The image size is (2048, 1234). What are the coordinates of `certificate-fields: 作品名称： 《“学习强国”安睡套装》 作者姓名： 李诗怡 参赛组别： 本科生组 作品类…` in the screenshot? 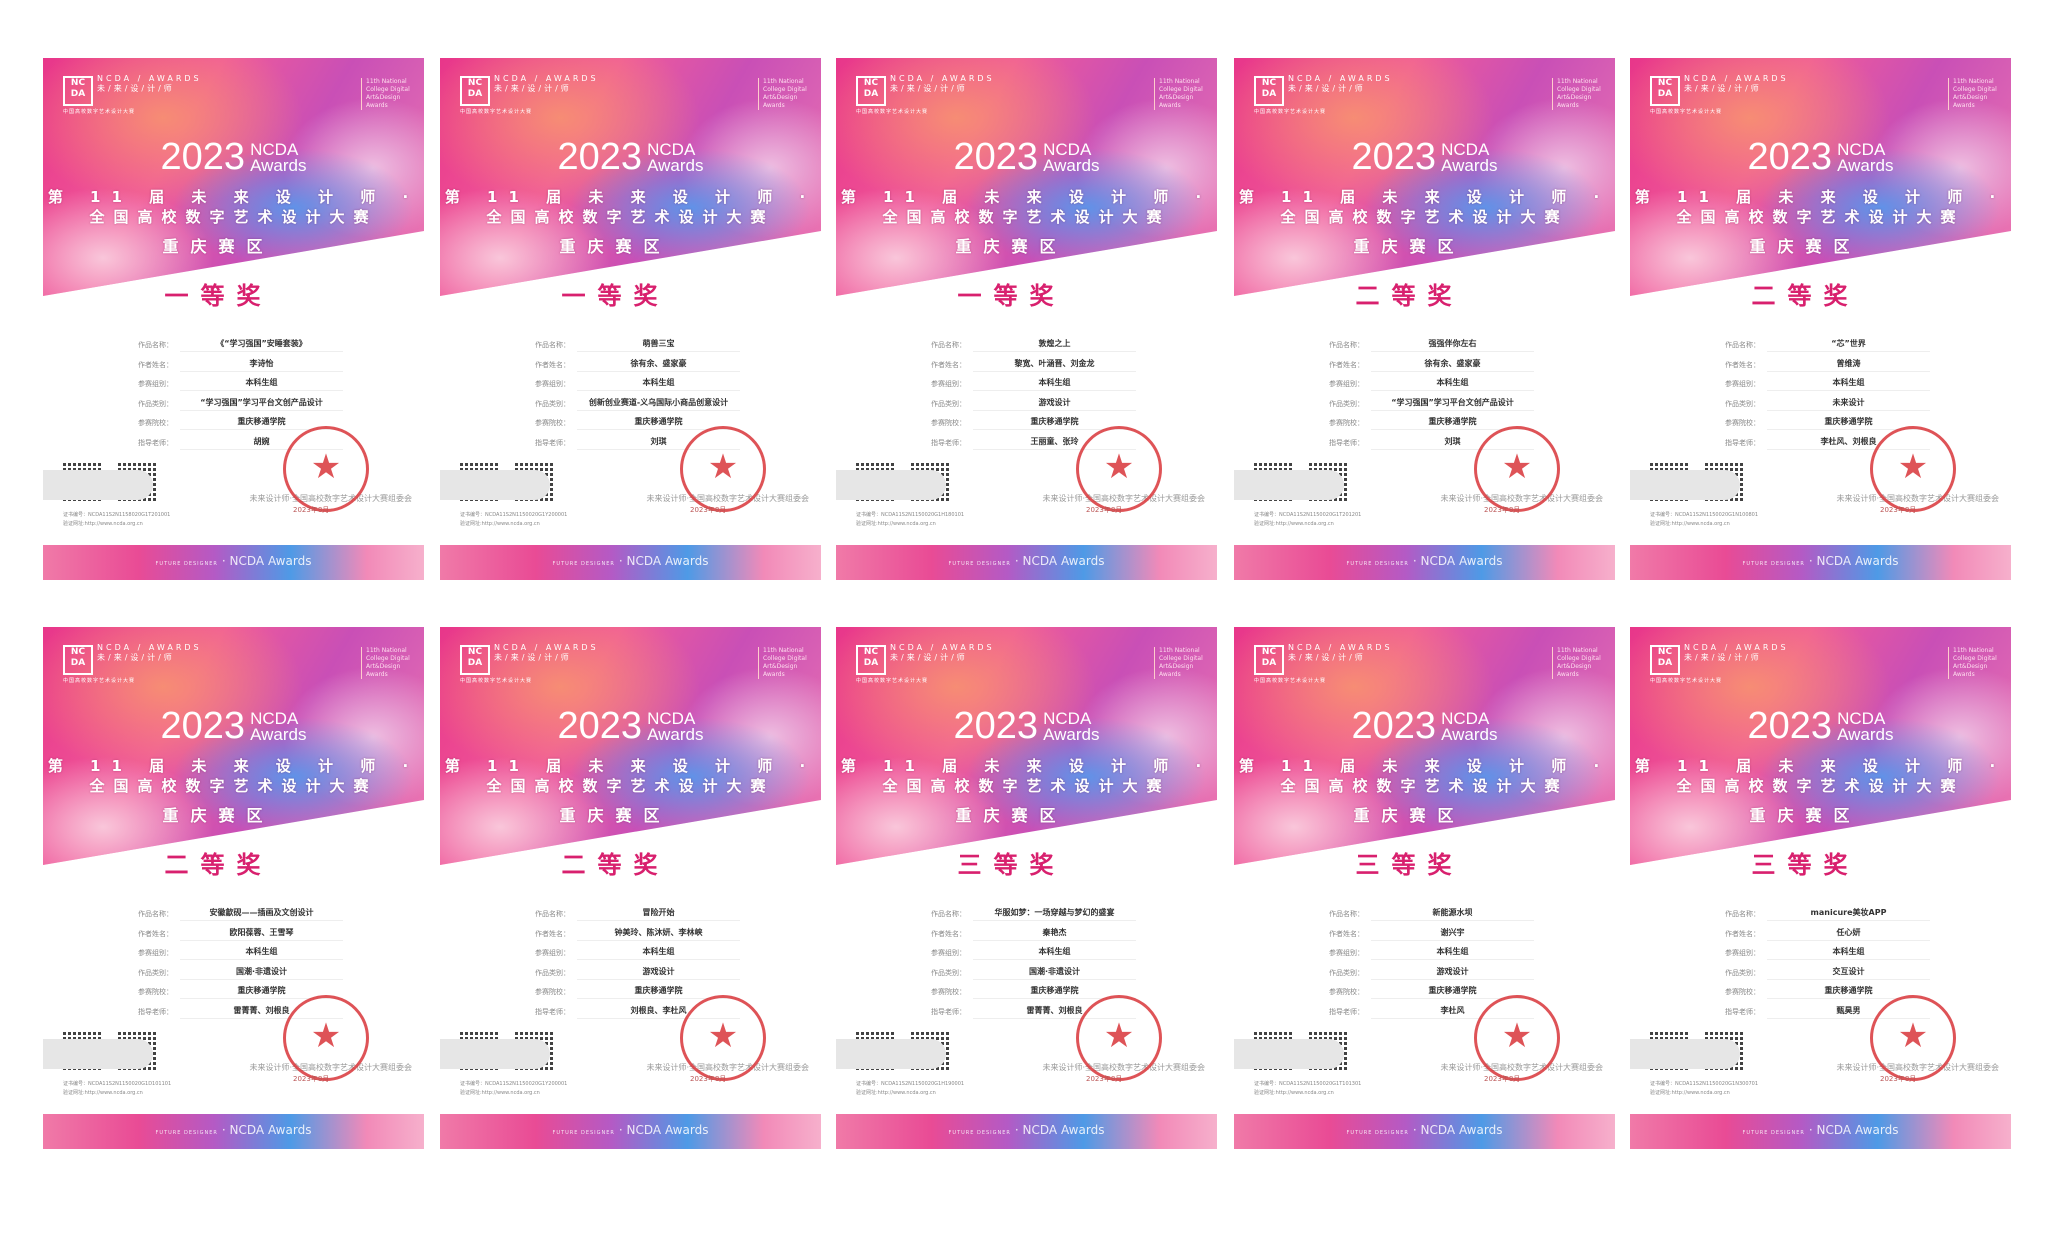 It's located at (240, 394).